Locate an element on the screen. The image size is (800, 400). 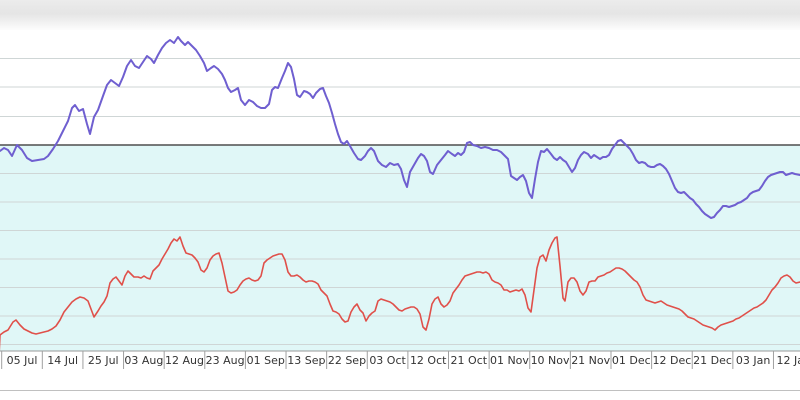
footer-divider is located at coordinates (400, 390).